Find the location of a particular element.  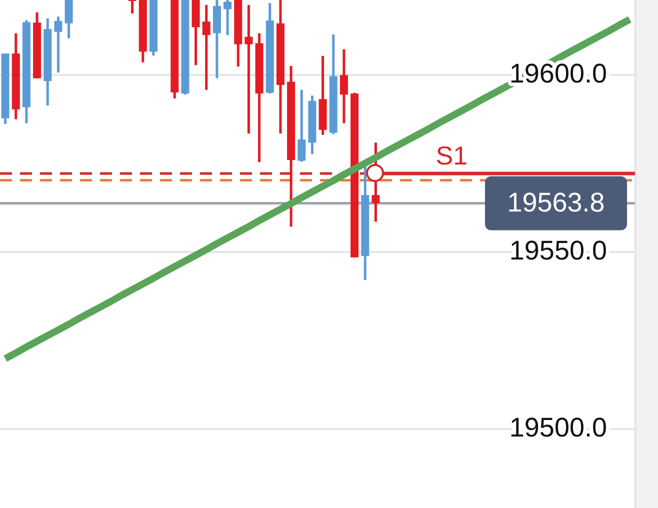

y-tick-label: 19550.0 is located at coordinates (558, 251).